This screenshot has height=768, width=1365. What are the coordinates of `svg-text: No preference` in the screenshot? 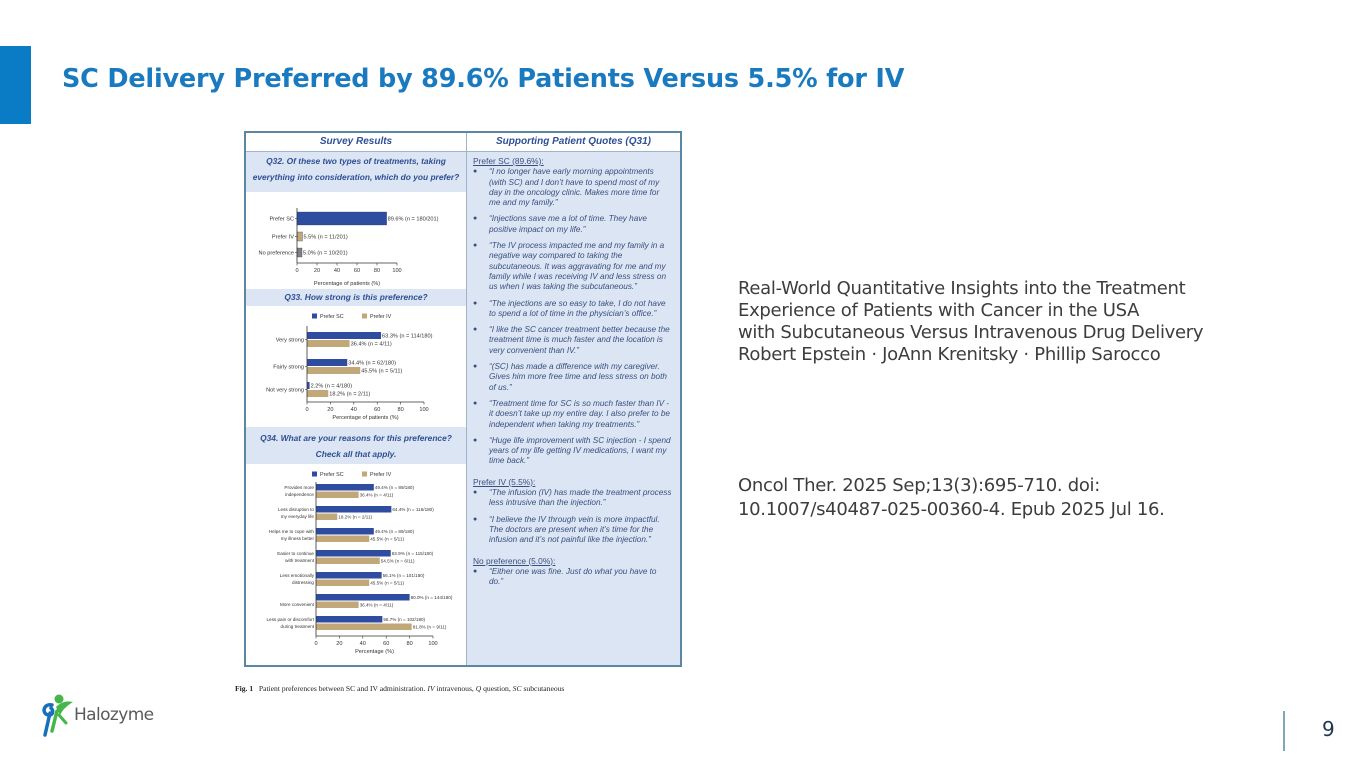 It's located at (276, 254).